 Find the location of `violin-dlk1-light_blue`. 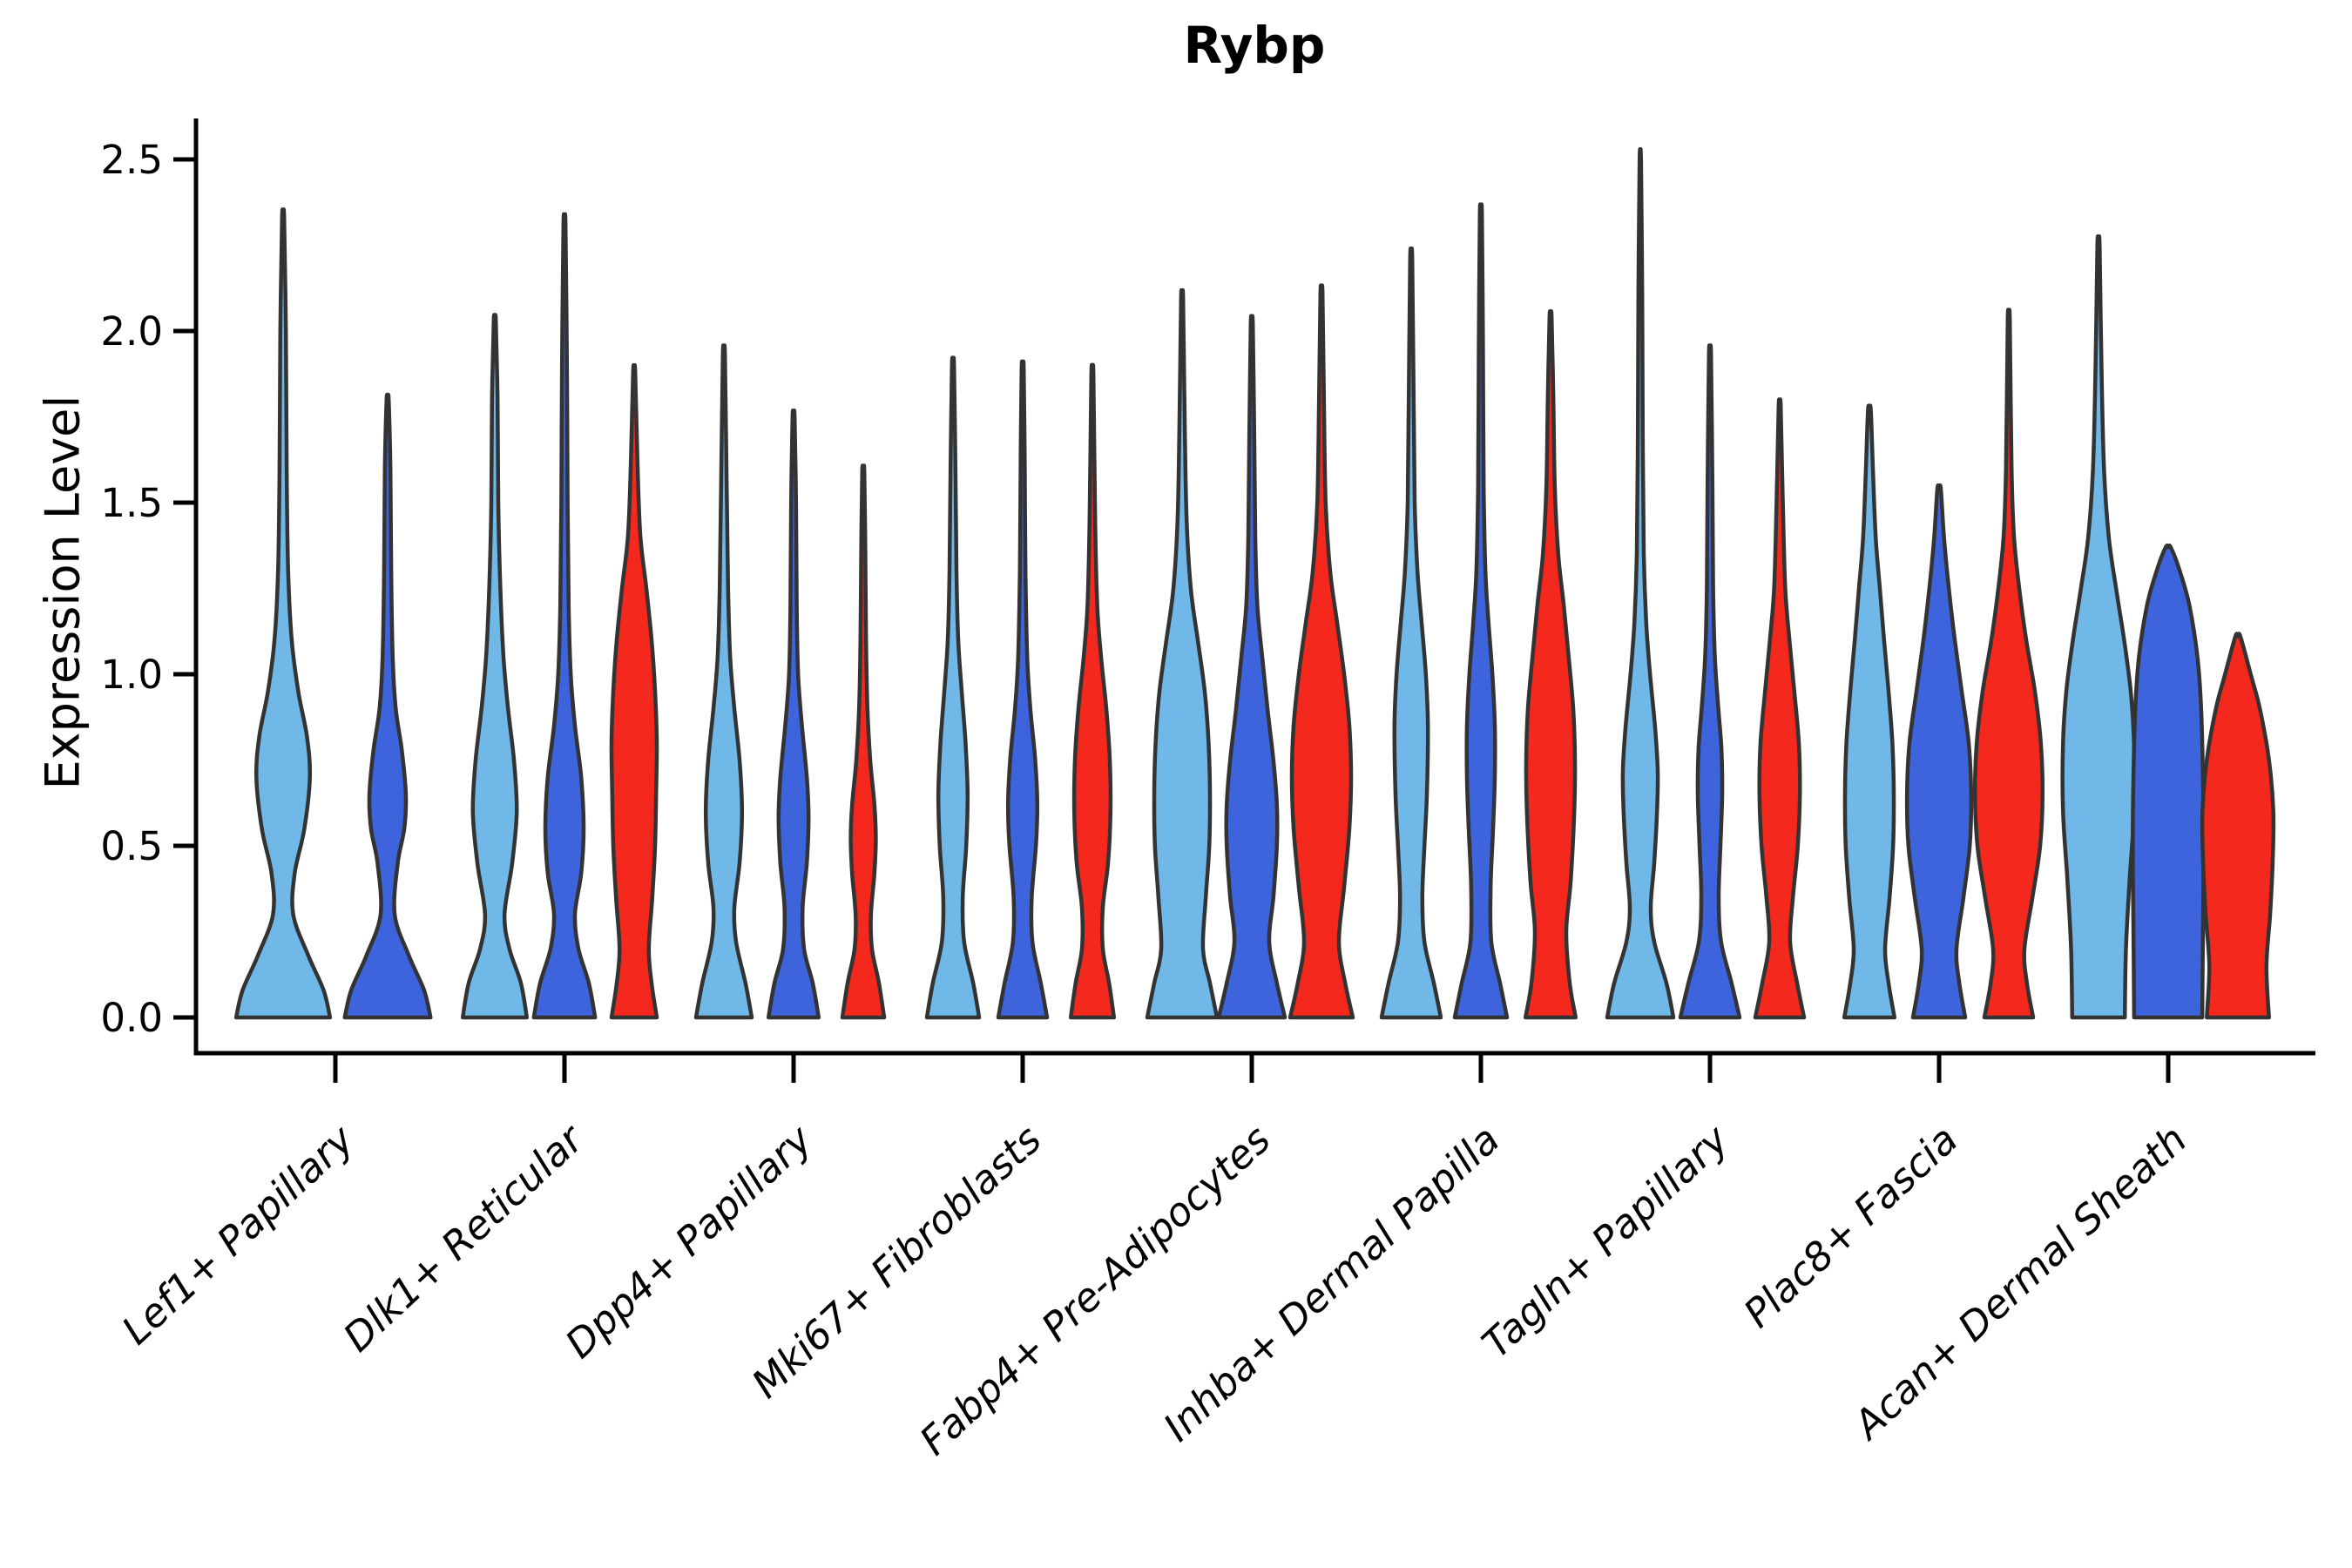

violin-dlk1-light_blue is located at coordinates (495, 667).